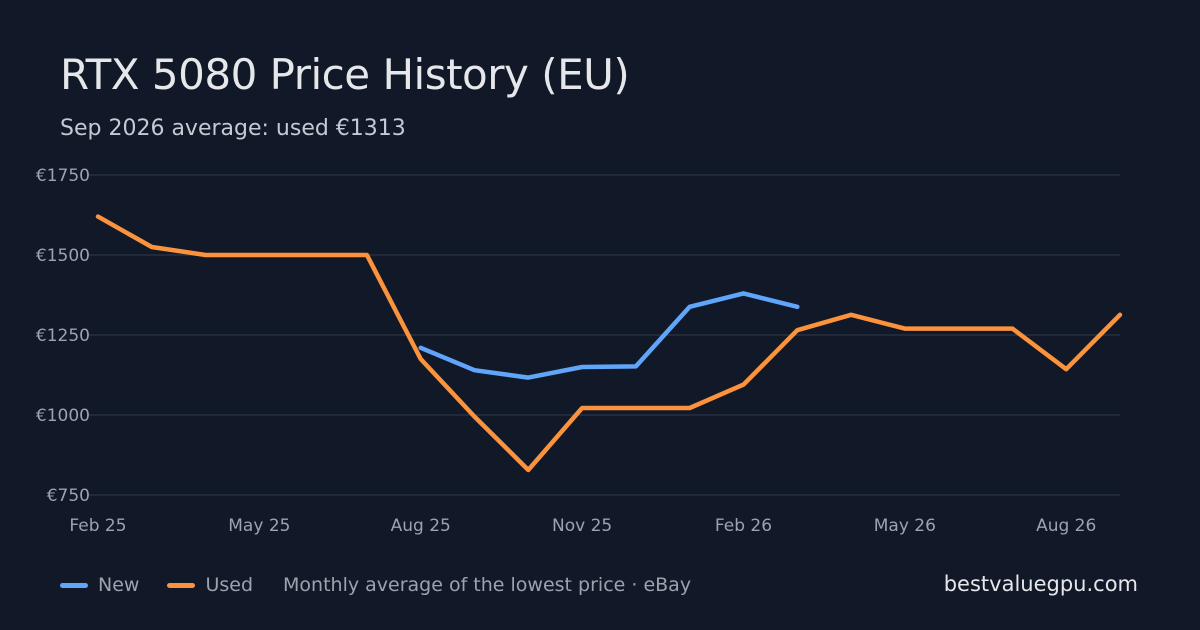 This screenshot has width=1200, height=630. Describe the element at coordinates (259, 526) in the screenshot. I see `x-tick-label: May 25` at that location.